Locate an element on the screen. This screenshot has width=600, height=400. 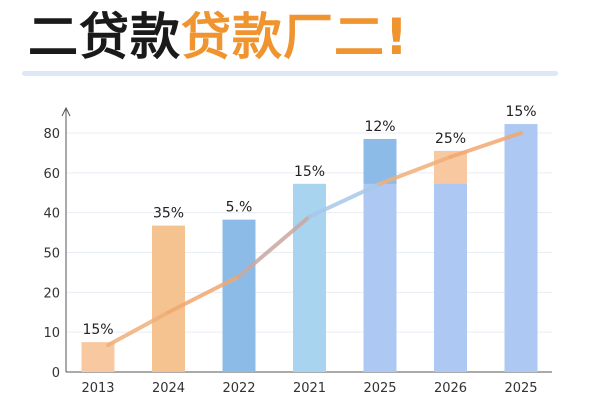
page-title: 二贷款贷款厂二! is located at coordinates (218, 37).